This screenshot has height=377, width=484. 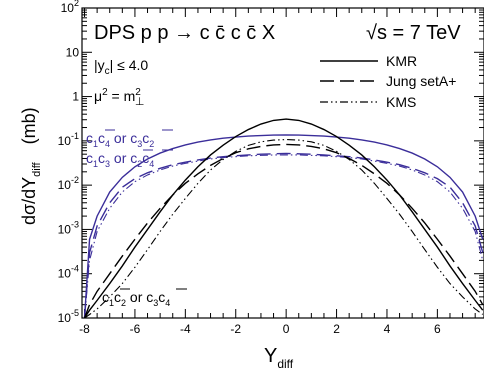 I want to click on legend-label-kms: KMS, so click(x=401, y=102).